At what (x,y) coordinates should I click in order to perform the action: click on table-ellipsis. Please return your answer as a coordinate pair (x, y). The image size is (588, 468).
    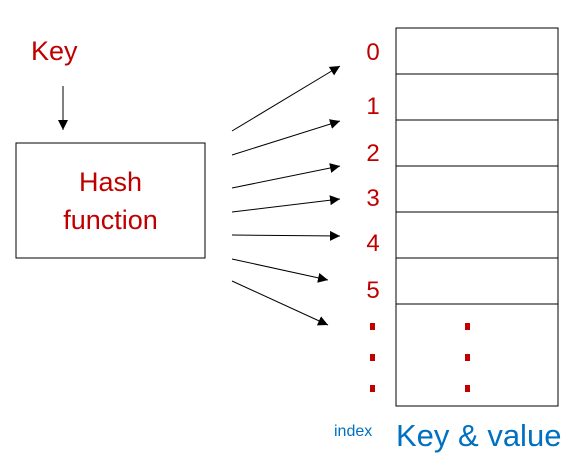
    Looking at the image, I should click on (467, 357).